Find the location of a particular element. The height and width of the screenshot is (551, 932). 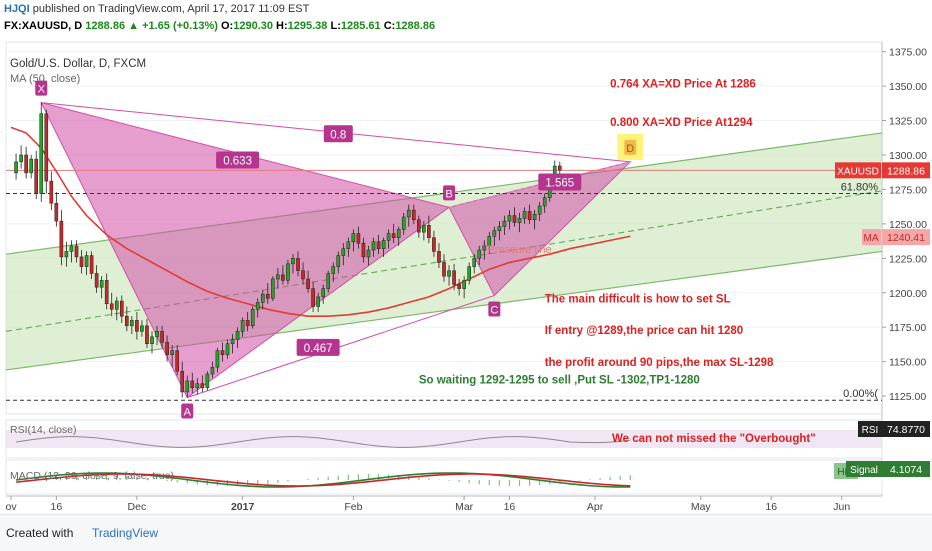

x-tick-label: Dec is located at coordinates (137, 507).